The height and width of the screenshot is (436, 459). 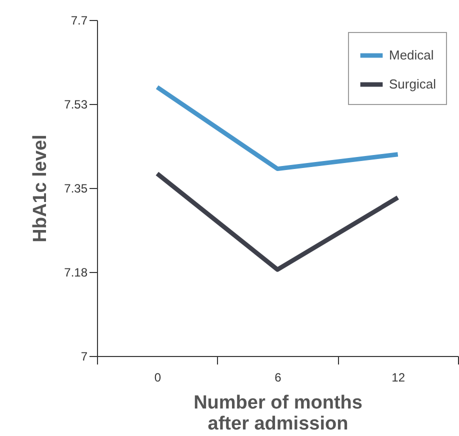 I want to click on y-tick-label: 7, so click(x=84, y=357).